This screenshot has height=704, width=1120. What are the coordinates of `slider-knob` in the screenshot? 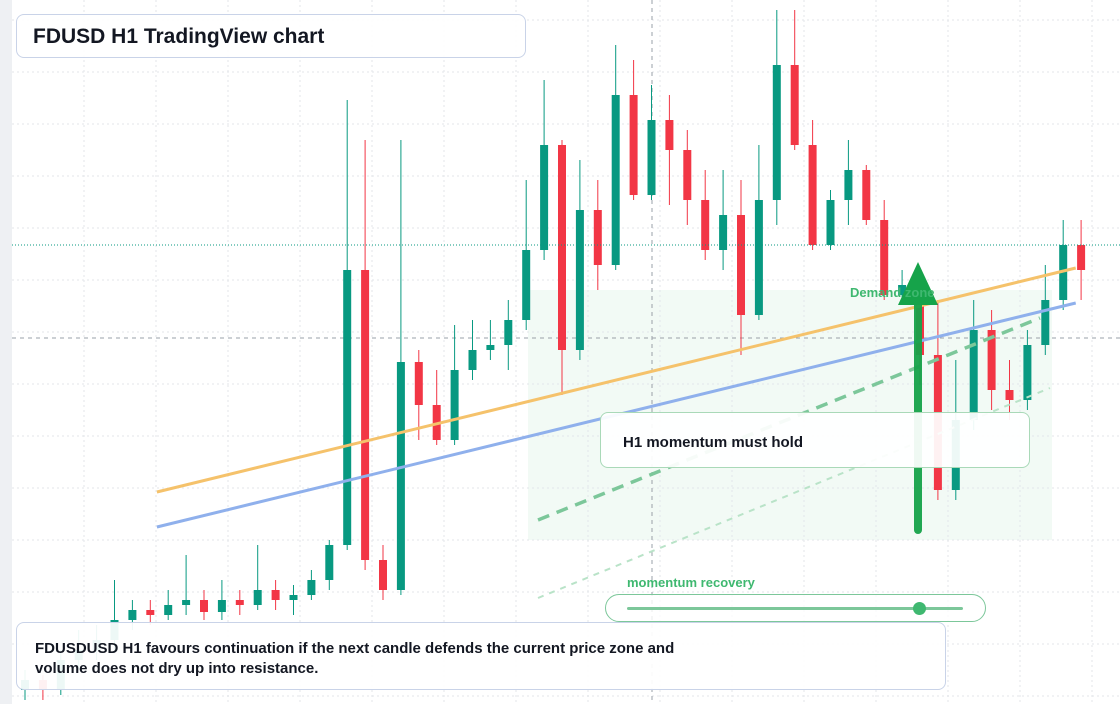 It's located at (920, 608).